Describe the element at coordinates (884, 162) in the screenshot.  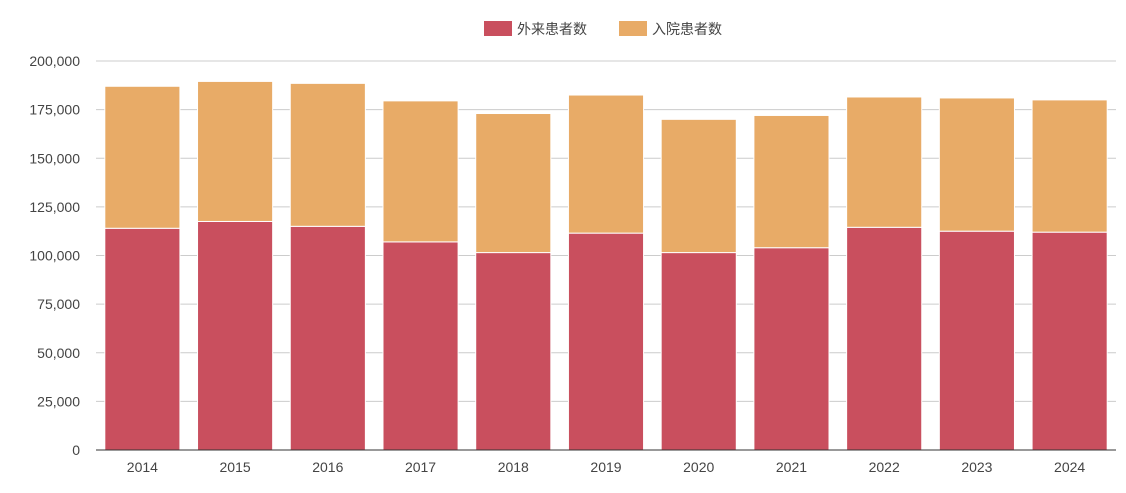
I see `bar-inpatients-2022` at that location.